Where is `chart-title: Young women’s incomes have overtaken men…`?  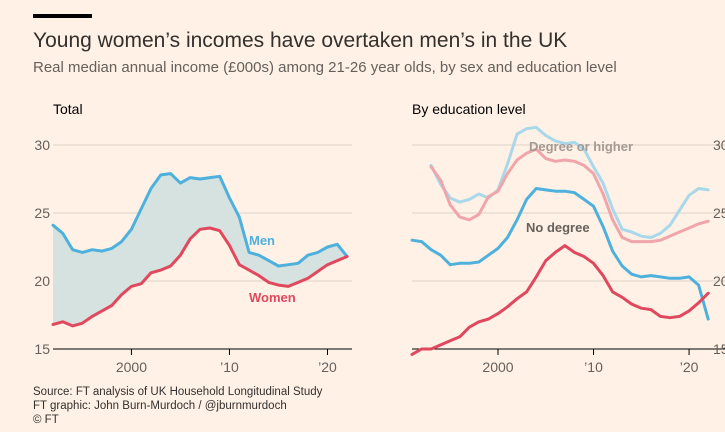
chart-title: Young women’s incomes have overtaken men… is located at coordinates (300, 40).